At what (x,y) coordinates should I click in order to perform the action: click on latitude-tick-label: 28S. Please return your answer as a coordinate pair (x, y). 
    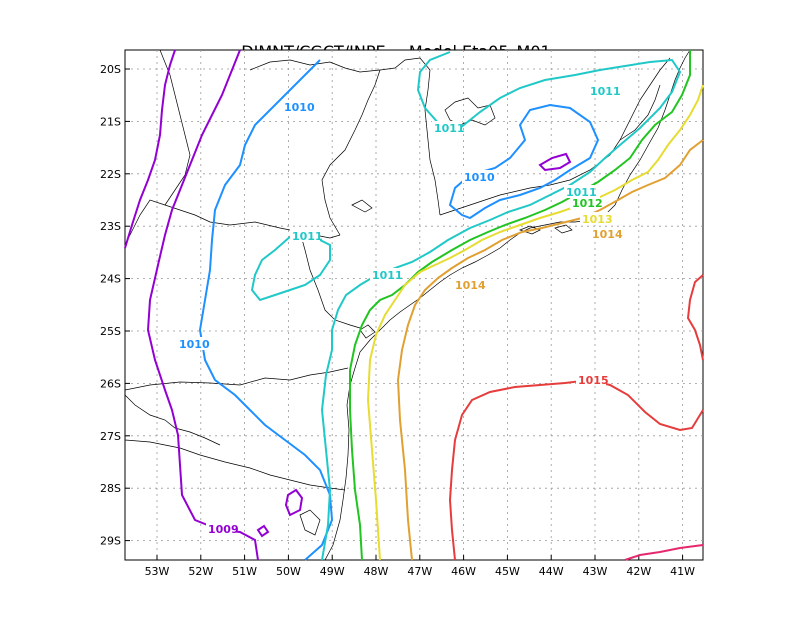
    Looking at the image, I should click on (110, 488).